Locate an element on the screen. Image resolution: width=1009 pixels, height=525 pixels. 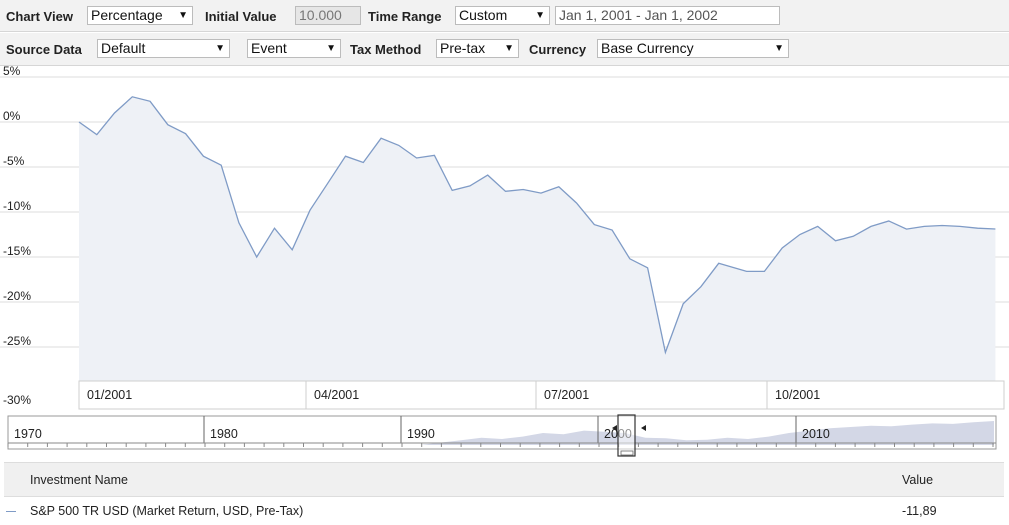
currency-select: Base Currency ▼ is located at coordinates (693, 48).